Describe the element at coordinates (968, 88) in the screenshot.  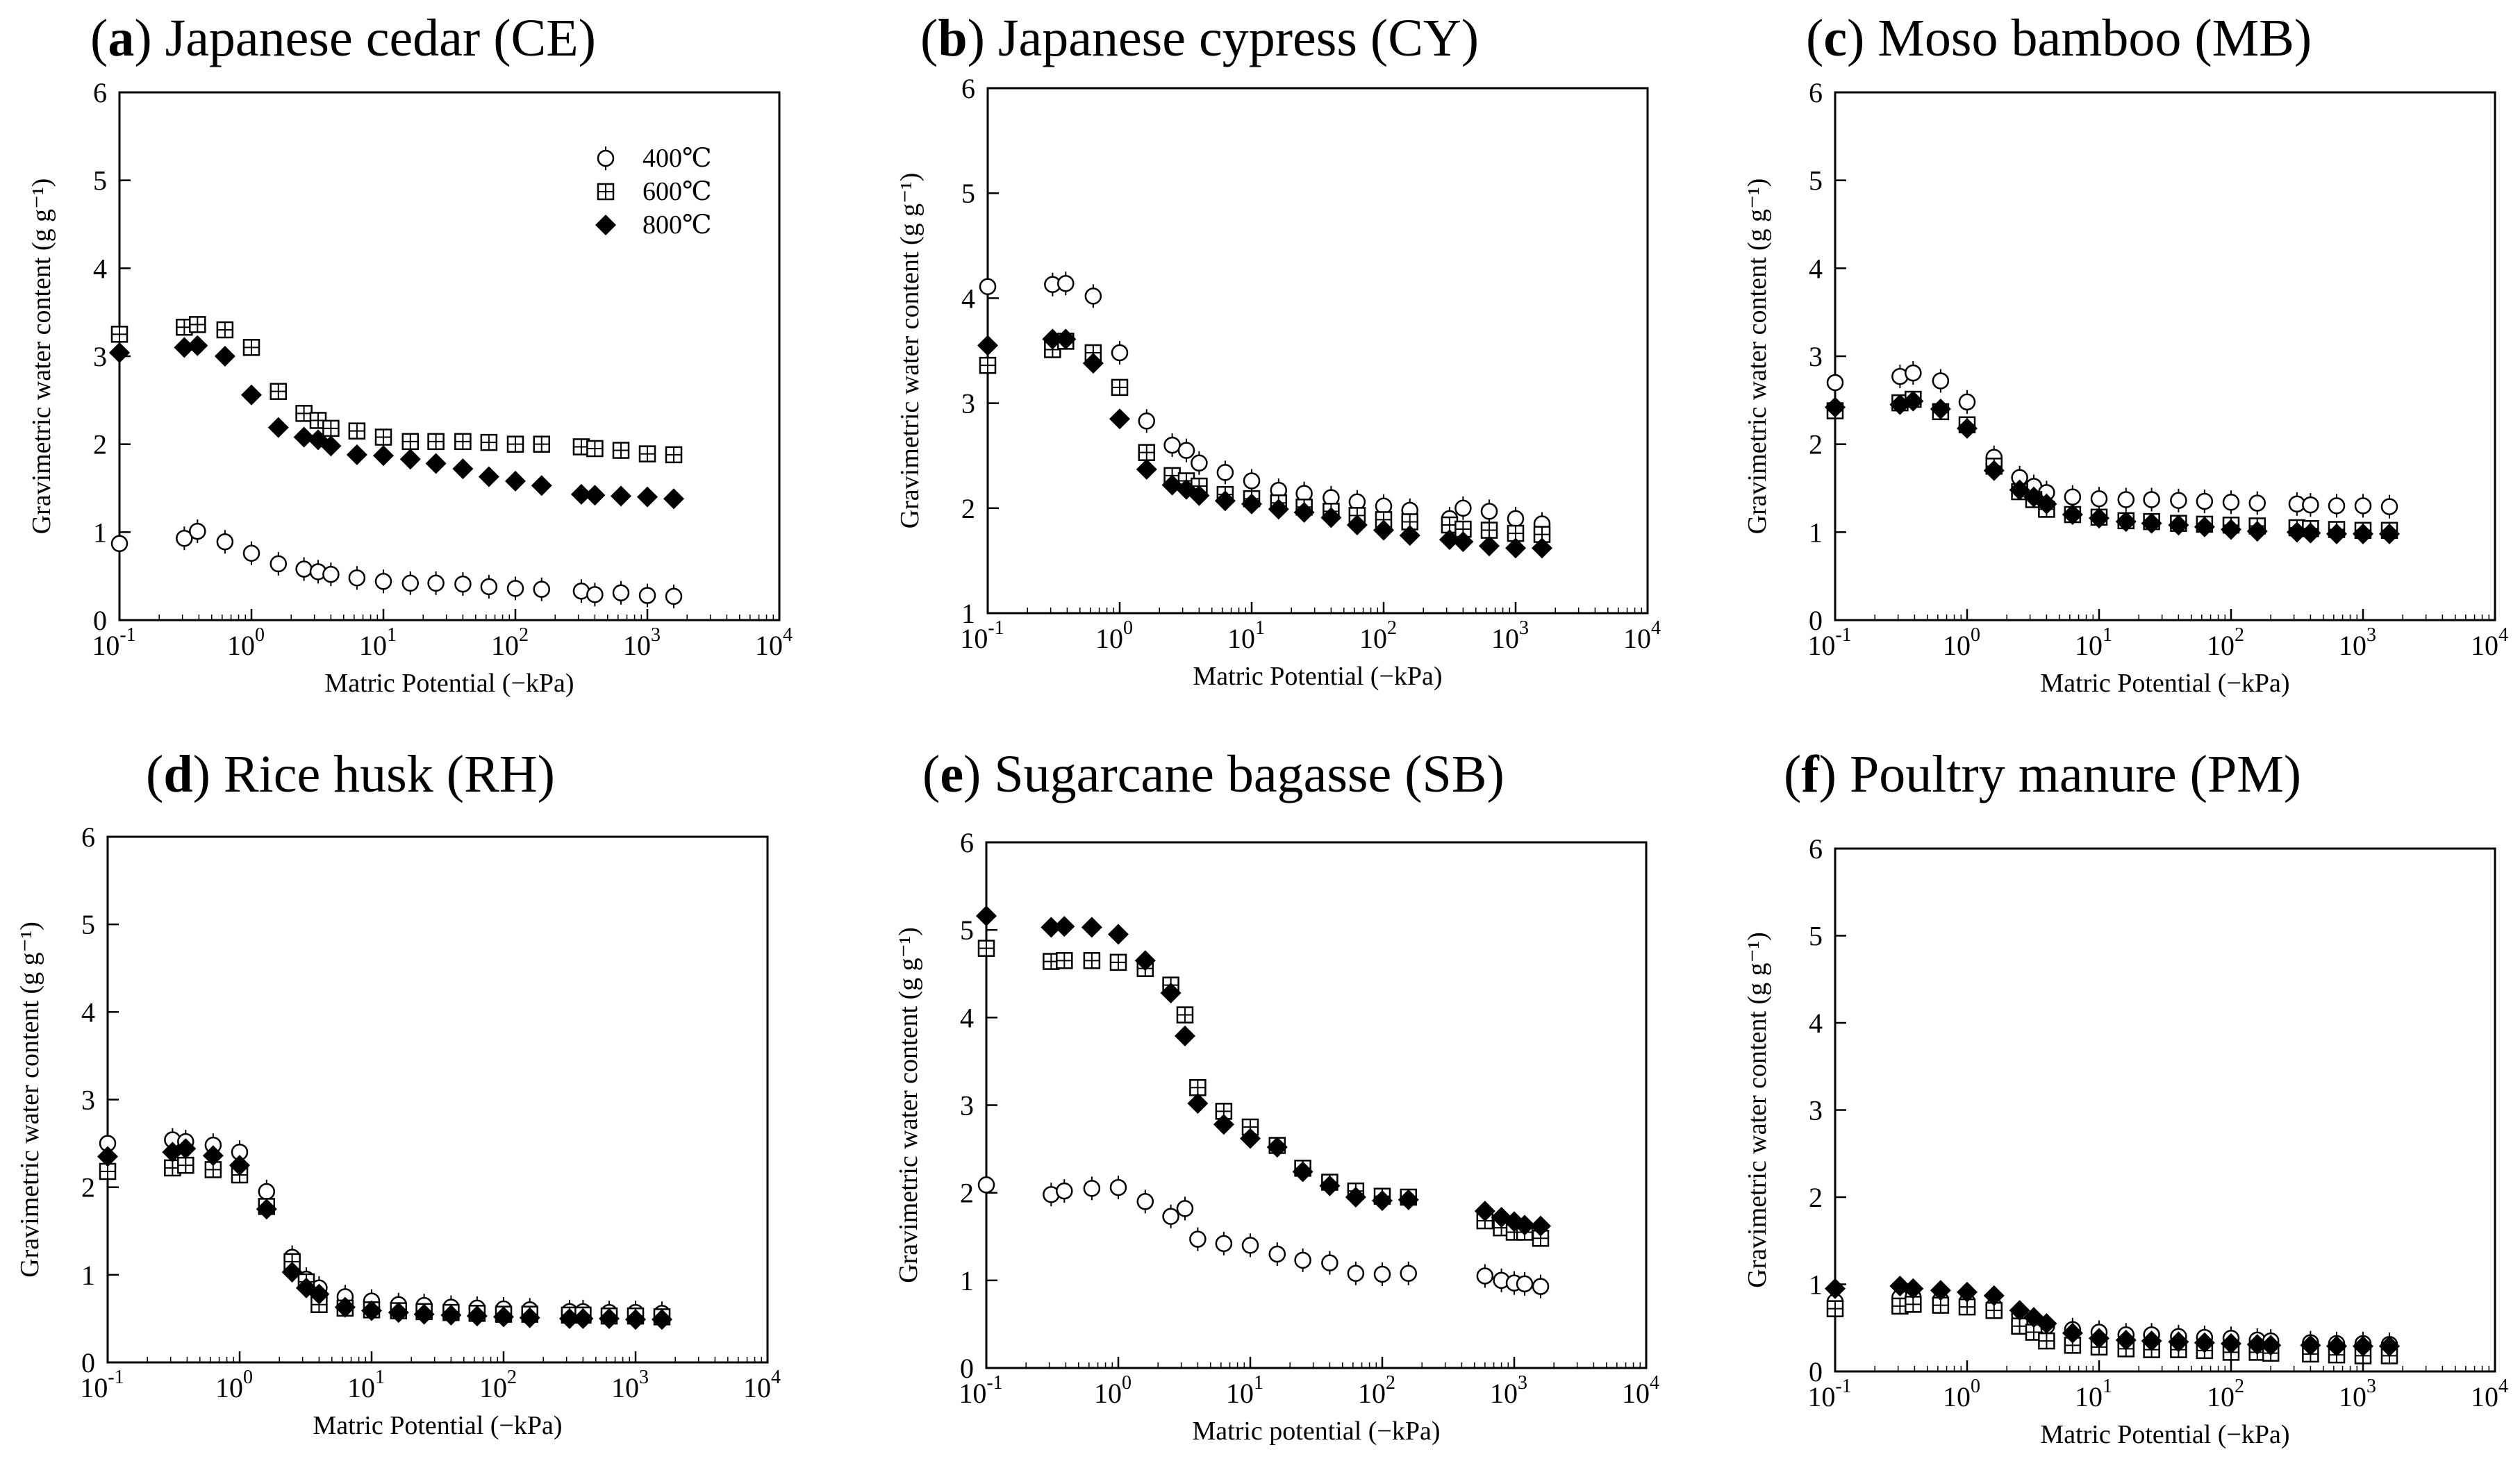
I see `y-tick-label: 6` at that location.